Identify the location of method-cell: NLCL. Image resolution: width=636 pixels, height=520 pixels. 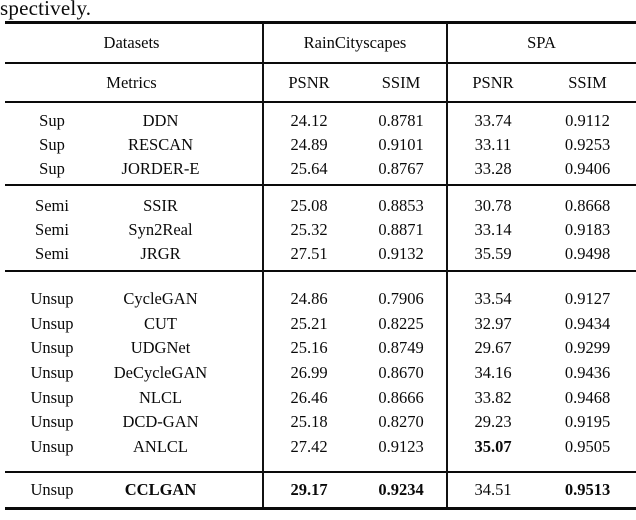
(160, 397).